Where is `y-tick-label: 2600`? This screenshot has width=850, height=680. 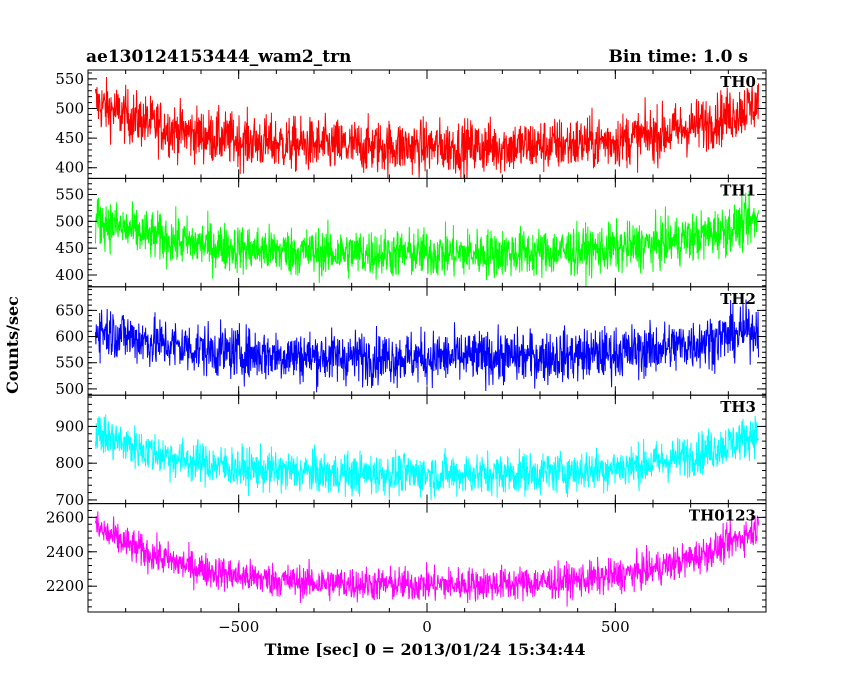 y-tick-label: 2600 is located at coordinates (65, 517).